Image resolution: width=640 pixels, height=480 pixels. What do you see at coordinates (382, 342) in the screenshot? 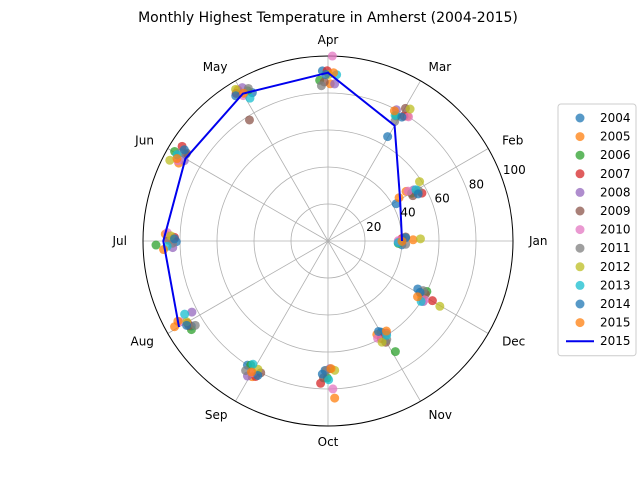
I see `data-point-2012-nov` at bounding box center [382, 342].